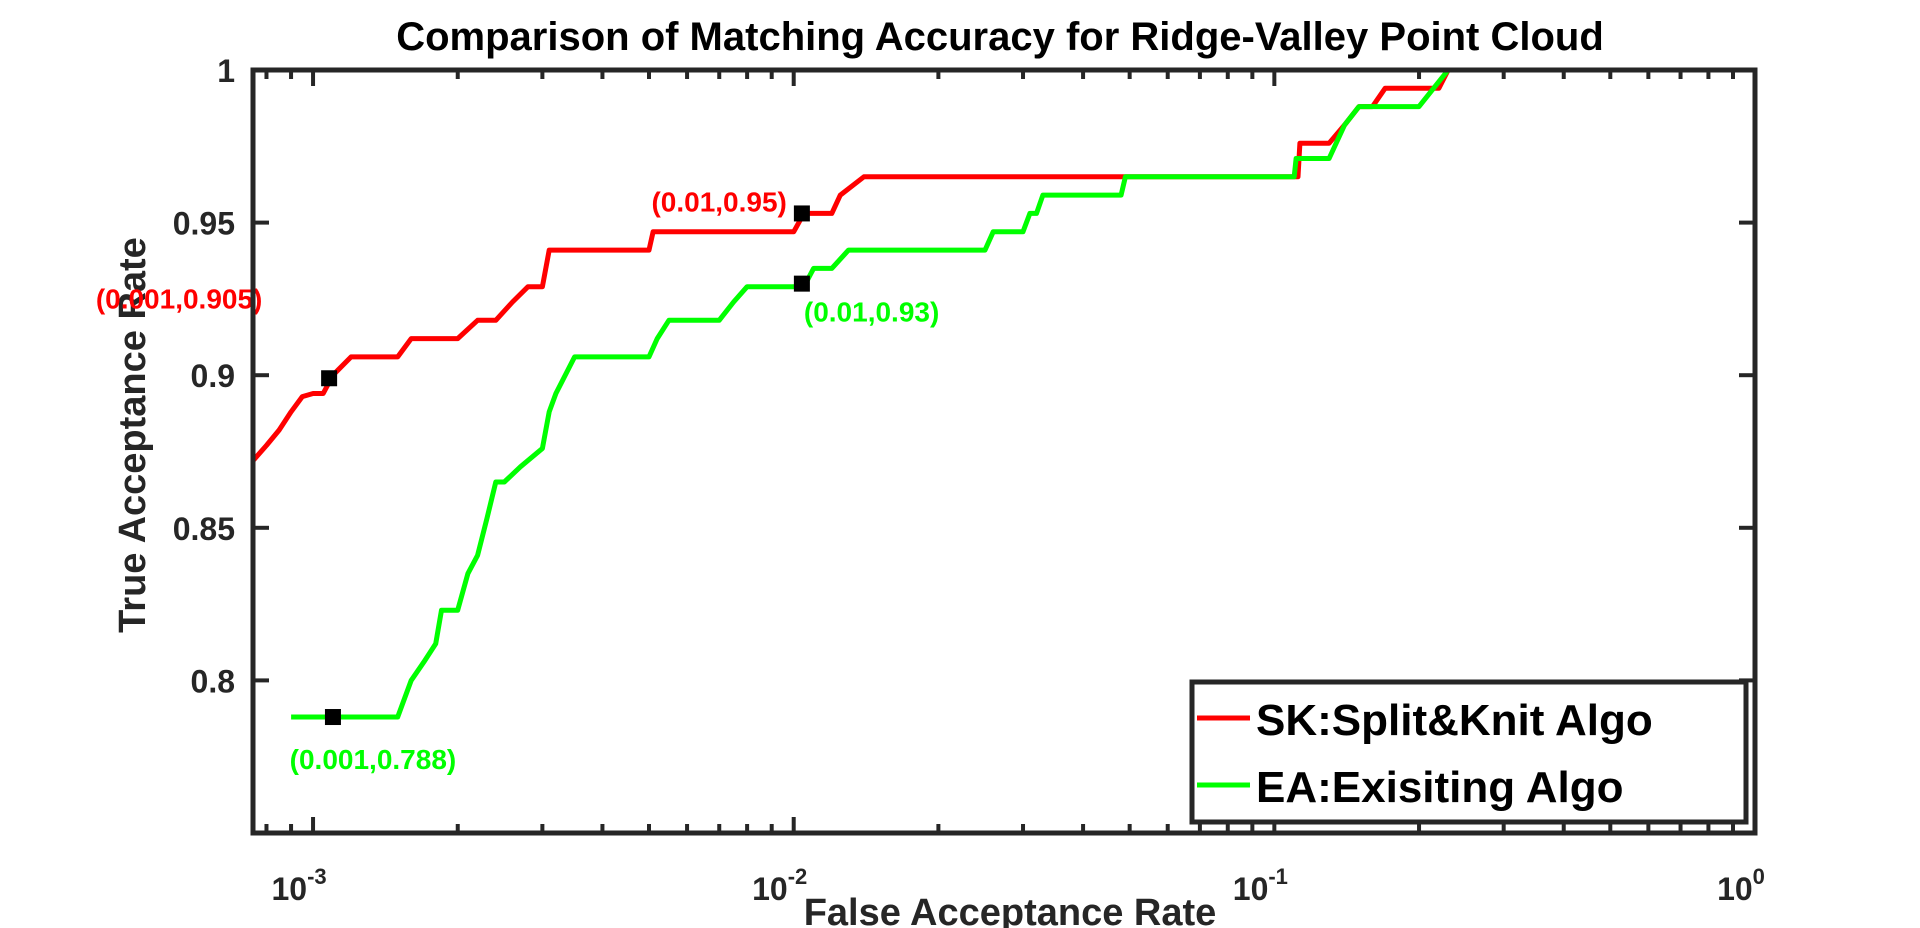 Image resolution: width=1920 pixels, height=928 pixels. What do you see at coordinates (1260, 885) in the screenshot?
I see `x-tick-label: 10⁻¹` at bounding box center [1260, 885].